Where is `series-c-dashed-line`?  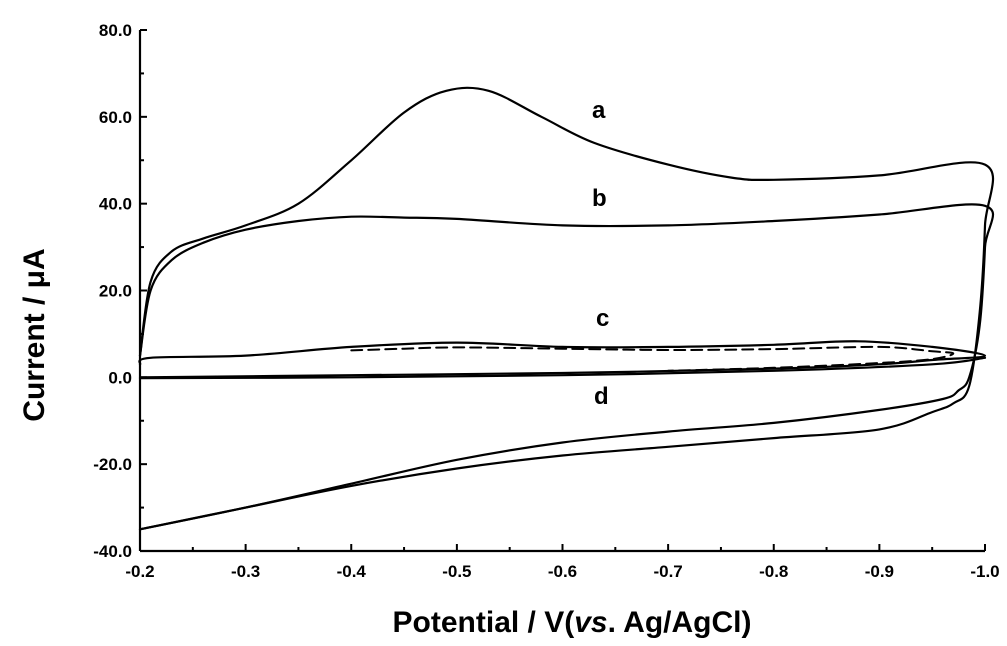 series-c-dashed-line is located at coordinates (652, 358).